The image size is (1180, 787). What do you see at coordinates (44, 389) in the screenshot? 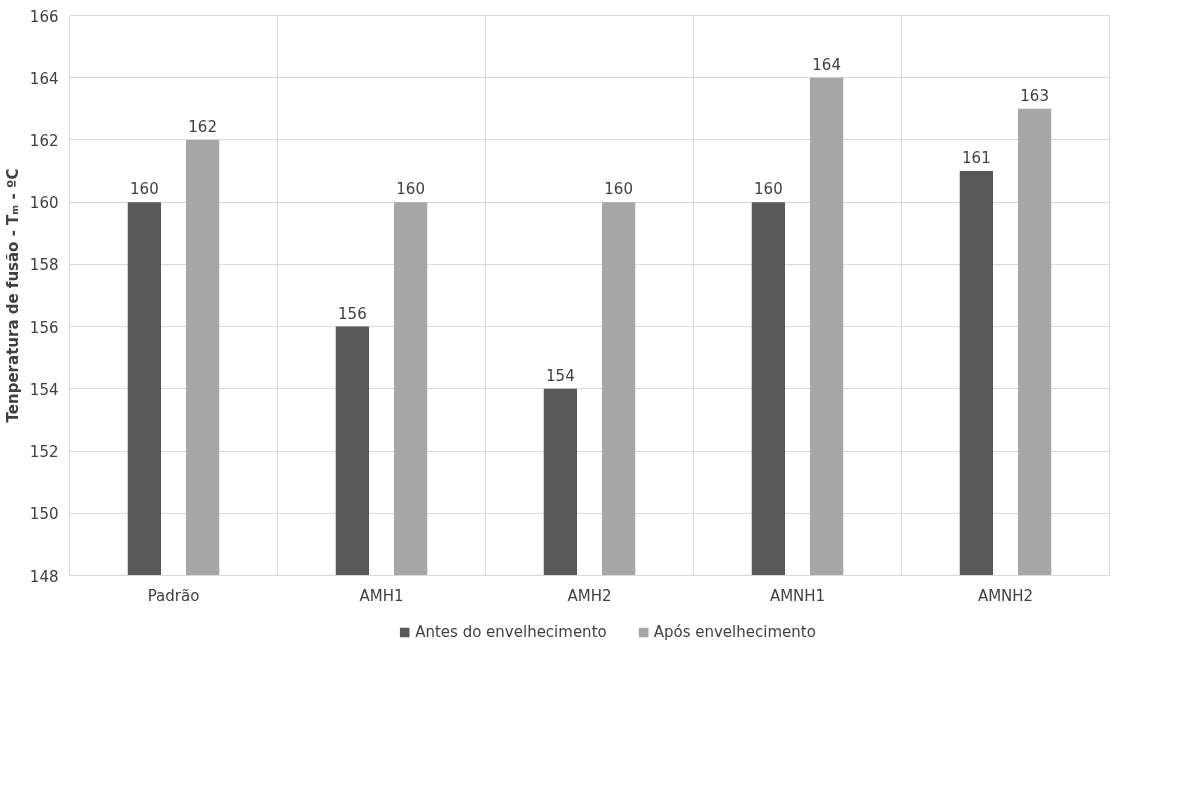
I see `y-tick-label: 154` at bounding box center [44, 389].